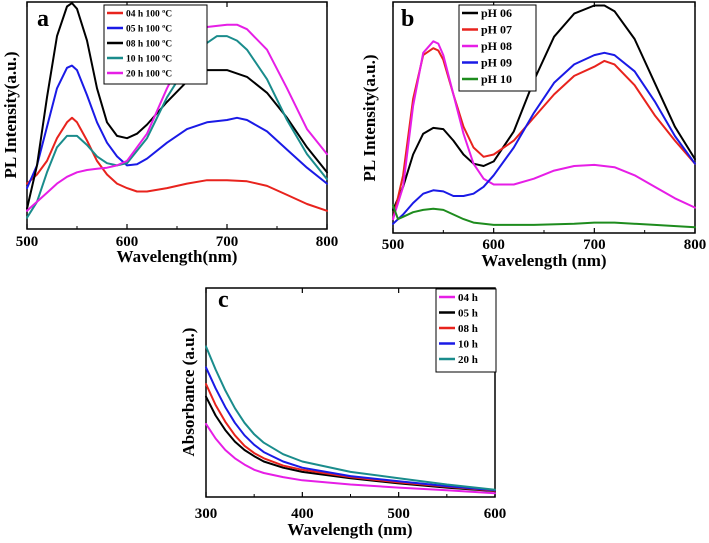  What do you see at coordinates (468, 360) in the screenshot?
I see `legend-label: 20 h` at bounding box center [468, 360].